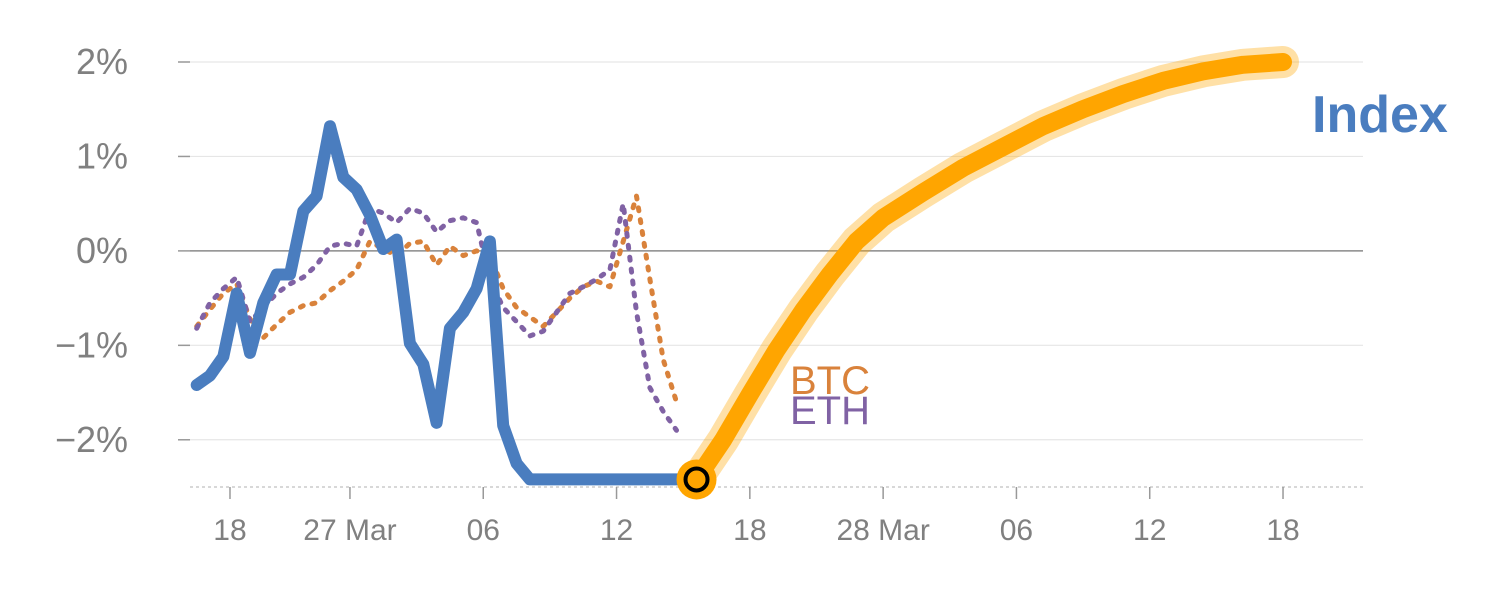 This screenshot has width=1500, height=600. I want to click on y-tick-label: 2%, so click(102, 61).